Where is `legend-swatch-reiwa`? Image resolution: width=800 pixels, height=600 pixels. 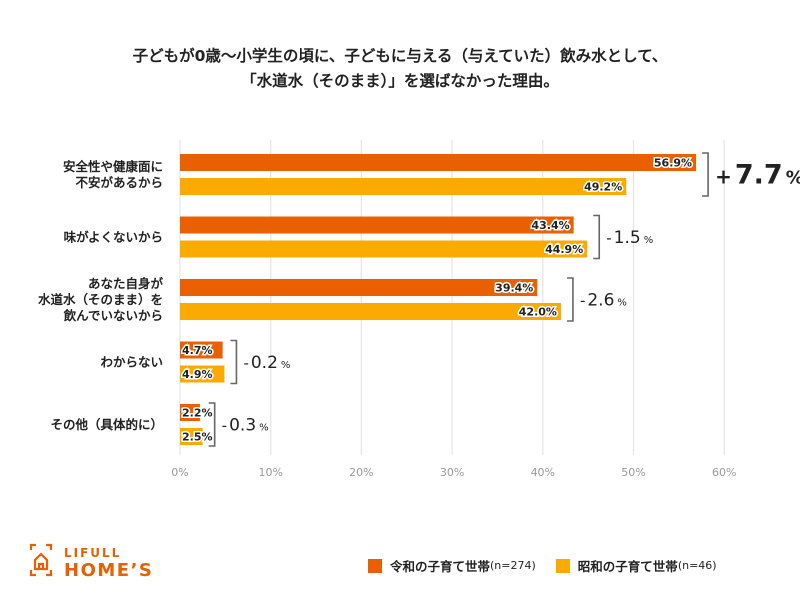 legend-swatch-reiwa is located at coordinates (375, 565).